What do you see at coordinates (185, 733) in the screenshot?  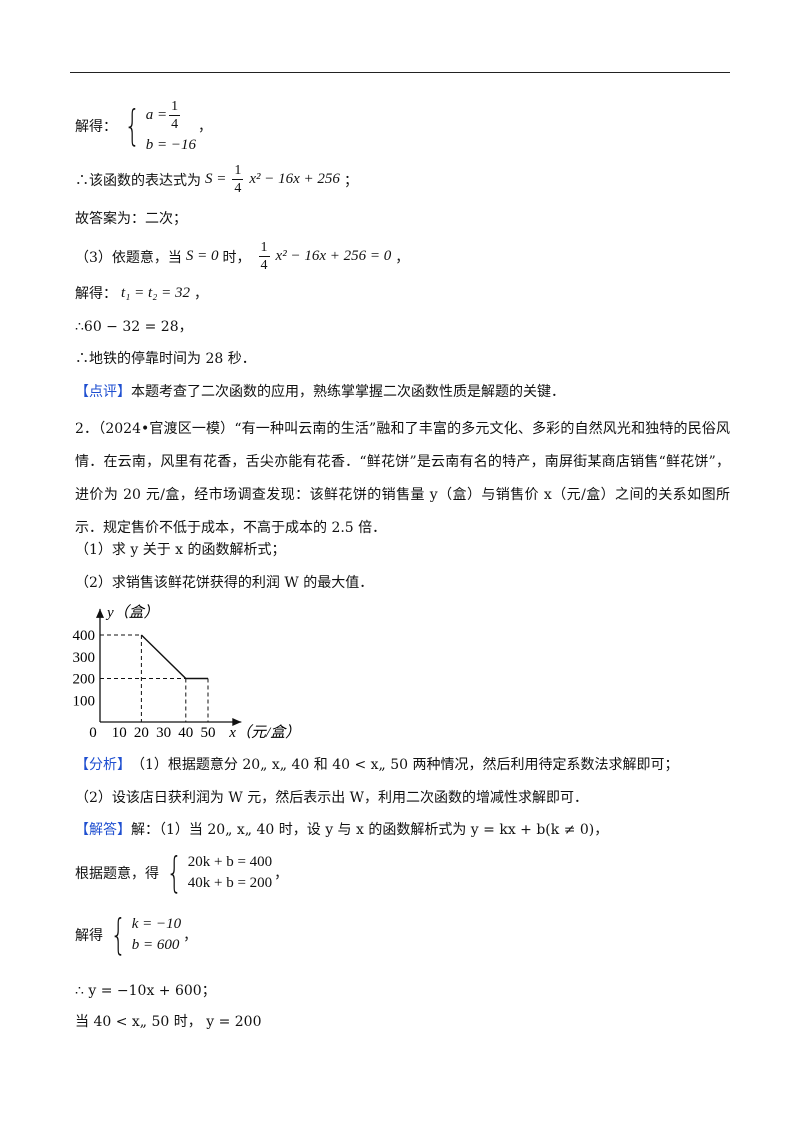 I see `x-tick-label: 40` at bounding box center [185, 733].